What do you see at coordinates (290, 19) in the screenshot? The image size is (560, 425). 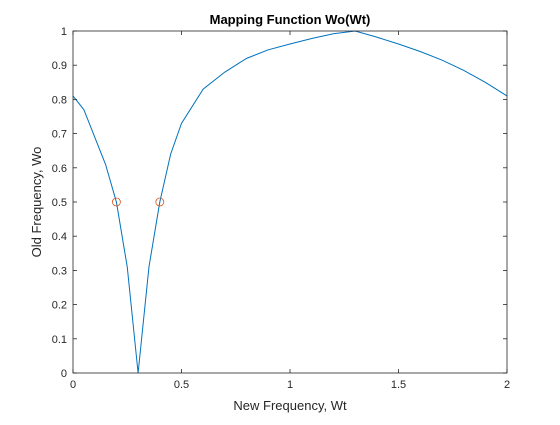 I see `chart-title: Mapping Function Wo(Wt)` at bounding box center [290, 19].